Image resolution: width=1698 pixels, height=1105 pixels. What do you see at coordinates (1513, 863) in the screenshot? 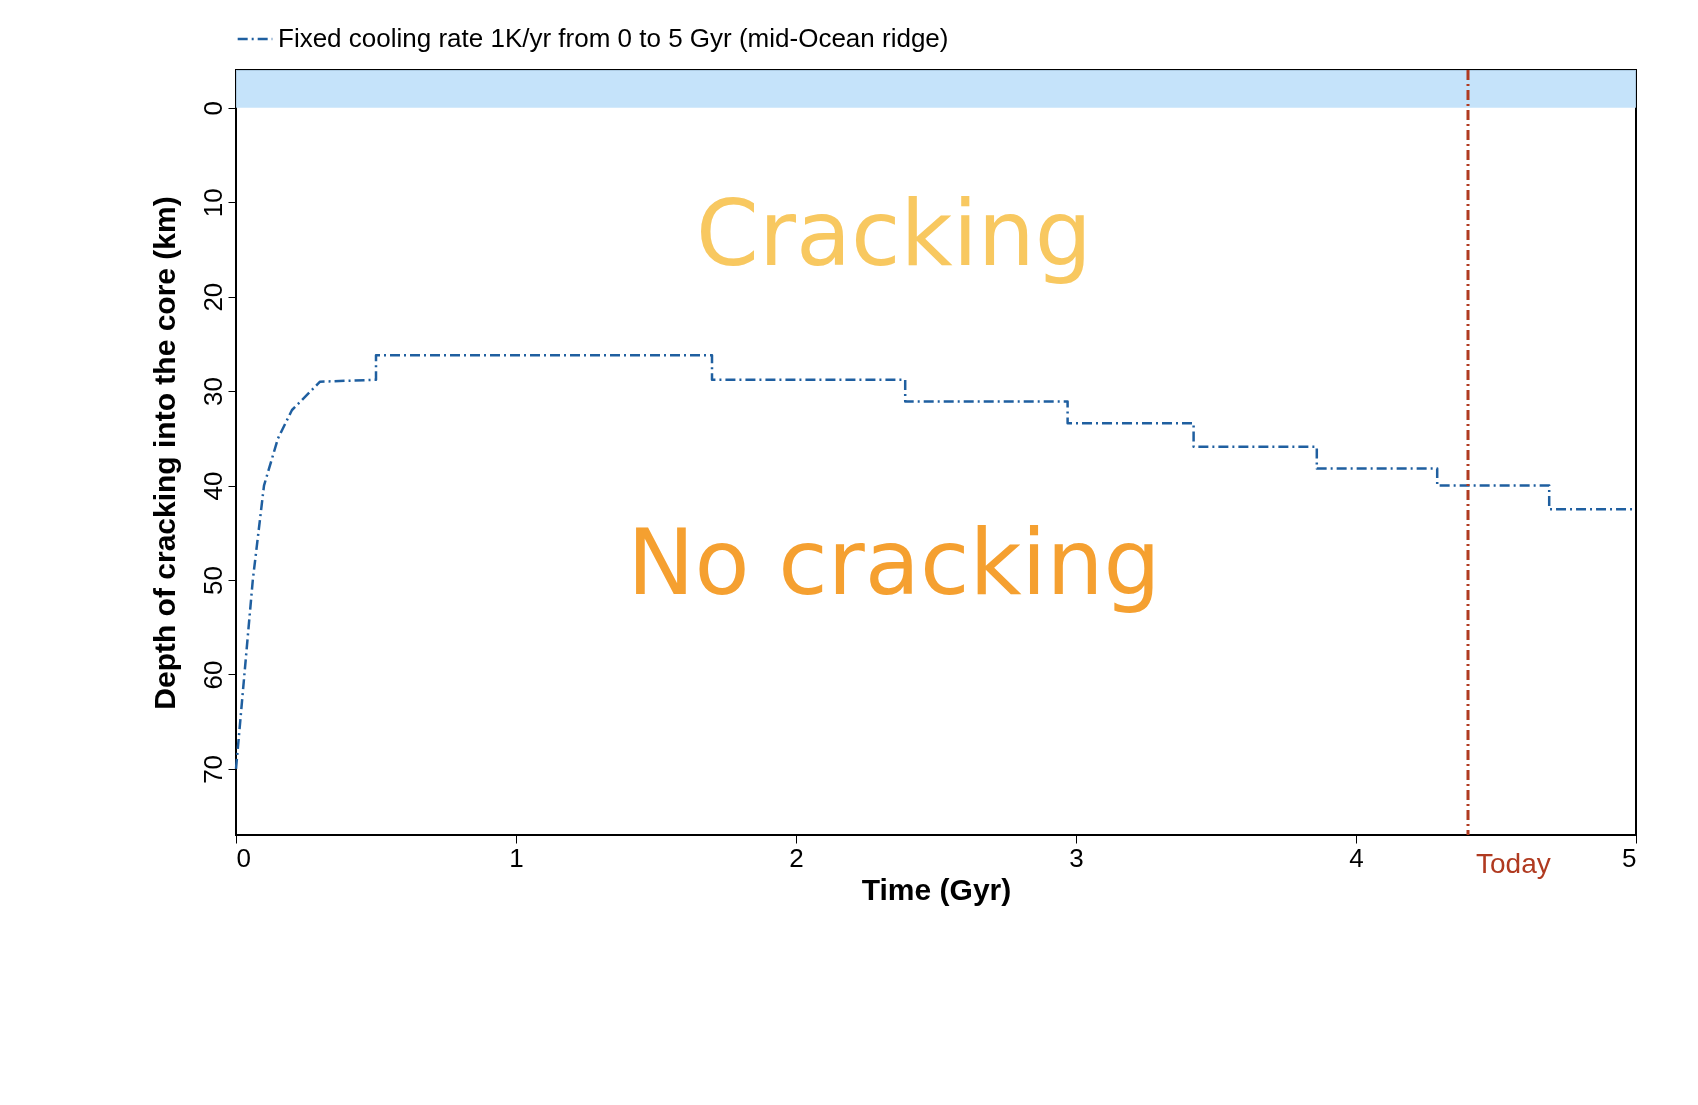
I see `ref-line-label: Today` at bounding box center [1513, 863].